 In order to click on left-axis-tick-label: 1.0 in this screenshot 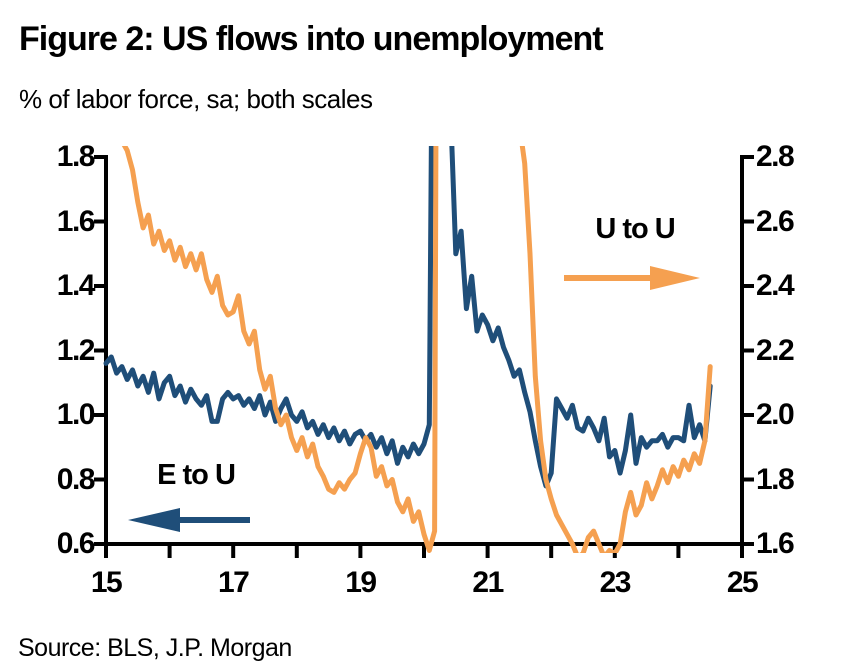, I will do `click(76, 414)`.